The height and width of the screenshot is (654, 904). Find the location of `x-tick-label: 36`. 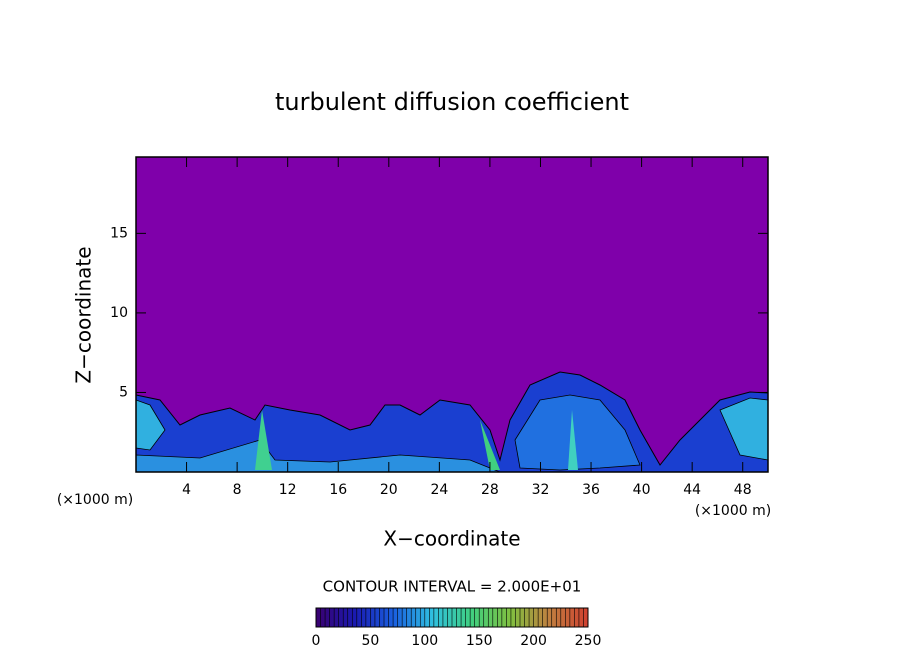

x-tick-label: 36 is located at coordinates (591, 490).